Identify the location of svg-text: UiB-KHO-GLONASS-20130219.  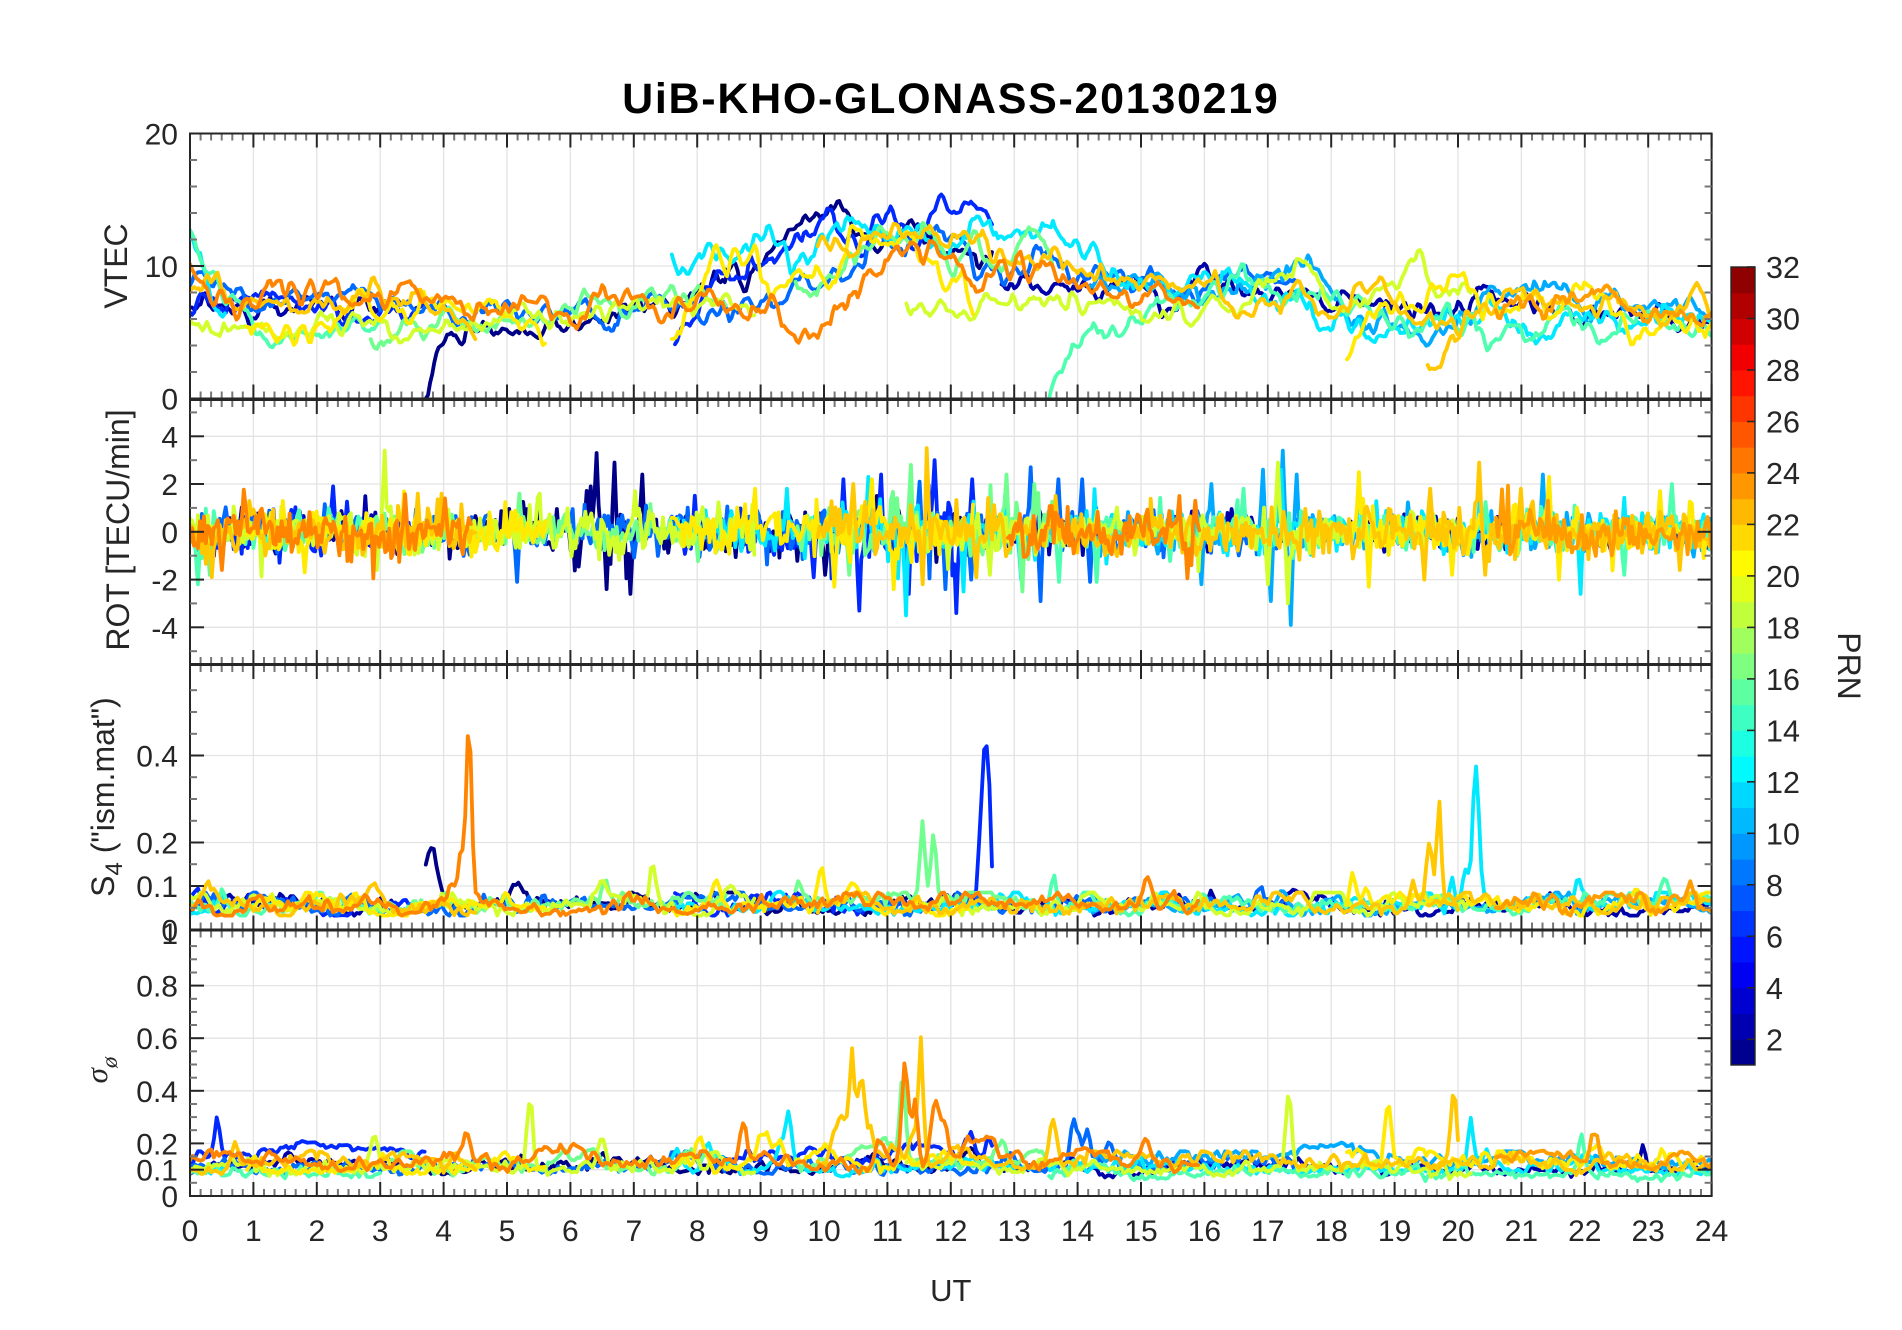
(950, 99).